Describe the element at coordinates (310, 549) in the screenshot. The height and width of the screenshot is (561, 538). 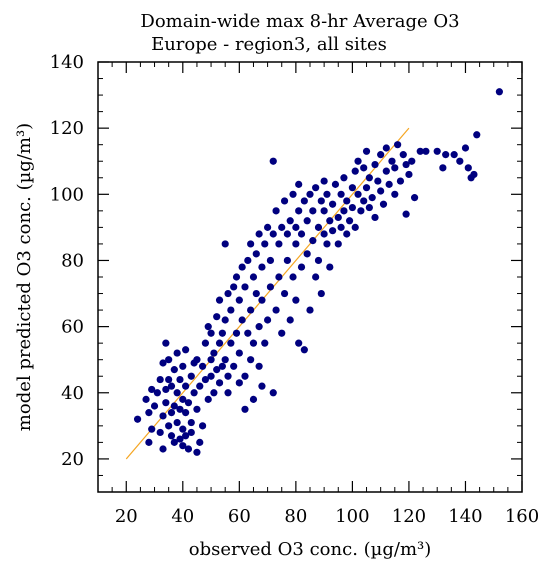
I see `x-axis-label: observed O3 conc. (µg/m³)` at that location.